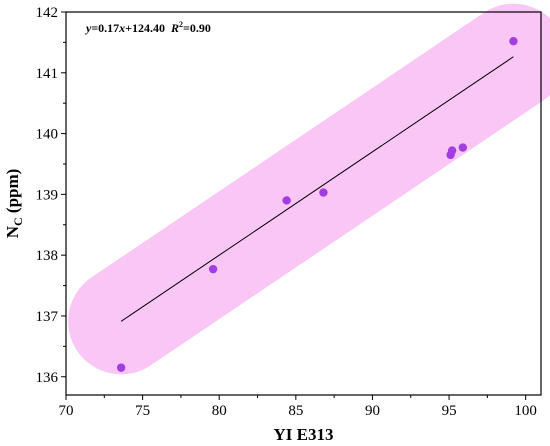 This screenshot has width=550, height=446. Describe the element at coordinates (181, 24) in the screenshot. I see `equation-r-superscript: 2` at that location.